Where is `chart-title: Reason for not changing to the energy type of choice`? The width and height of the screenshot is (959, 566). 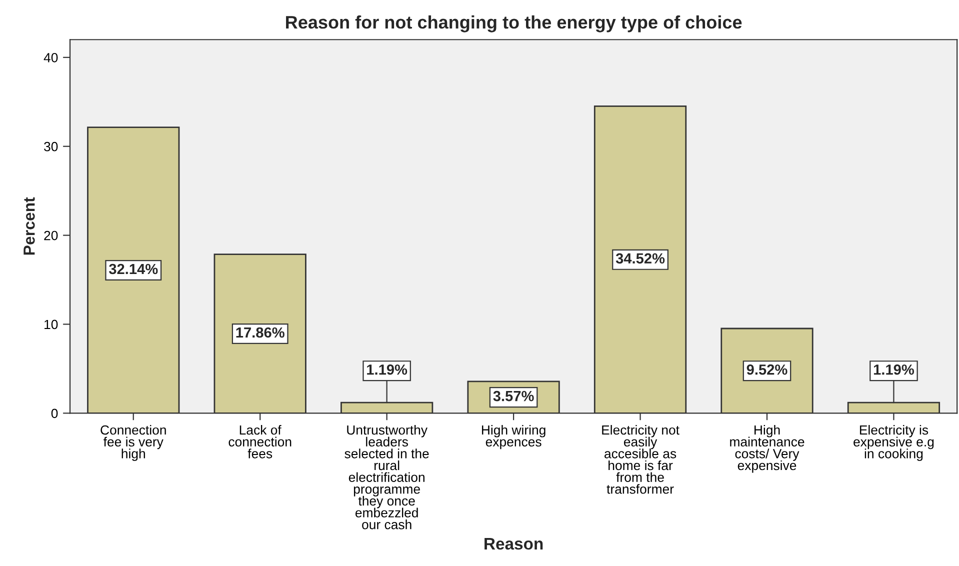 chart-title: Reason for not changing to the energy type of choice is located at coordinates (514, 23).